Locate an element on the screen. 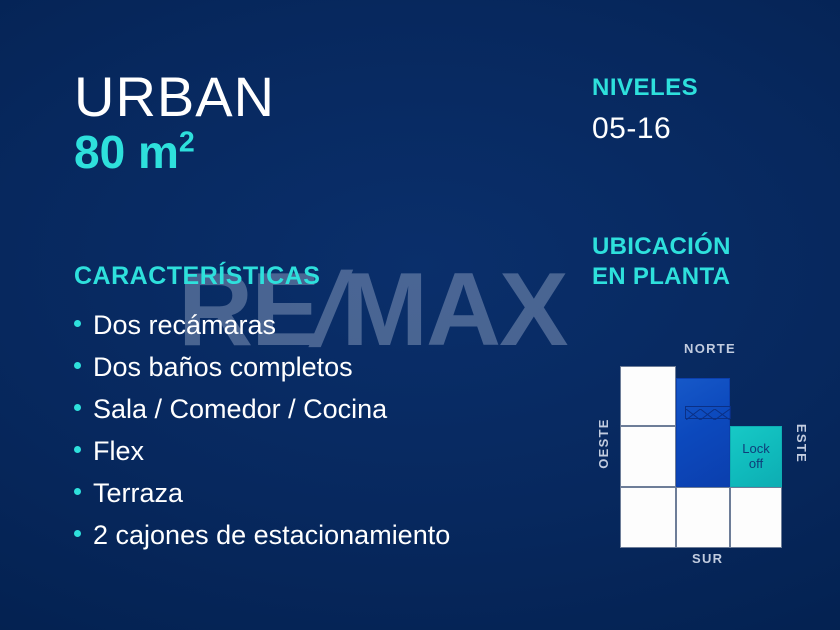  list-item: Dos recámaras is located at coordinates (262, 325).